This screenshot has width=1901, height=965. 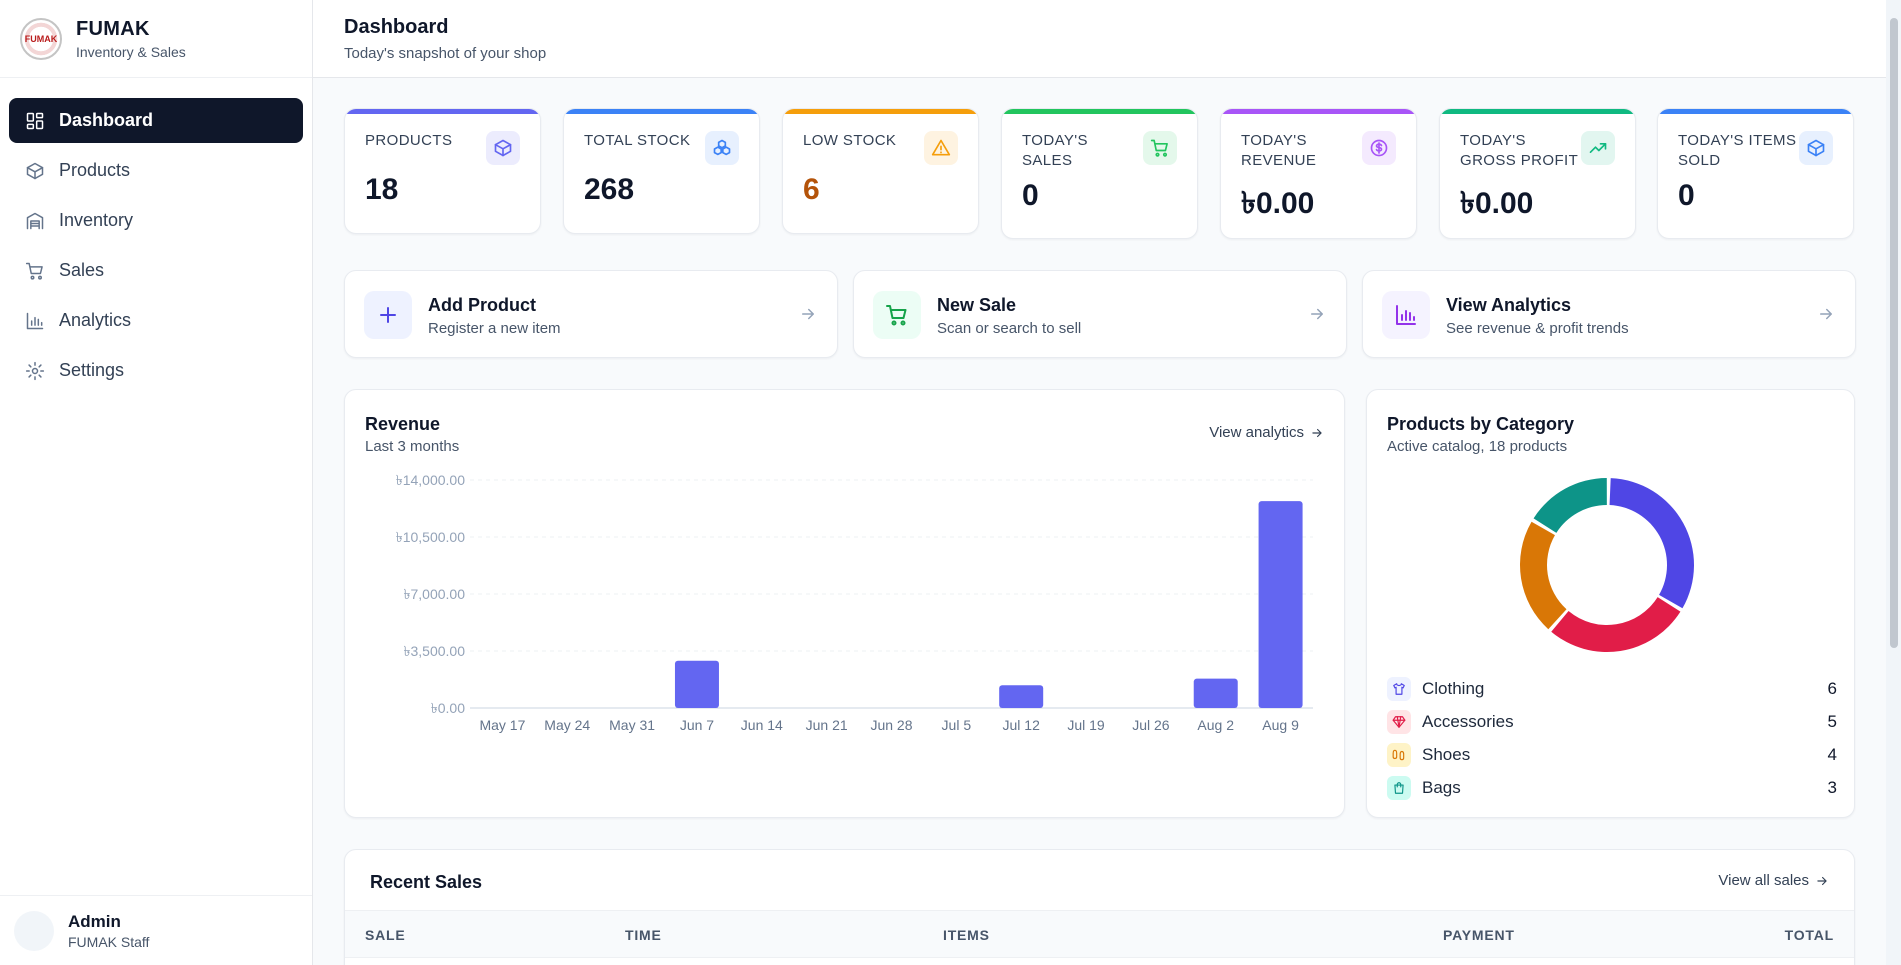 I want to click on category-row-bags: Bags 3, so click(x=1612, y=787).